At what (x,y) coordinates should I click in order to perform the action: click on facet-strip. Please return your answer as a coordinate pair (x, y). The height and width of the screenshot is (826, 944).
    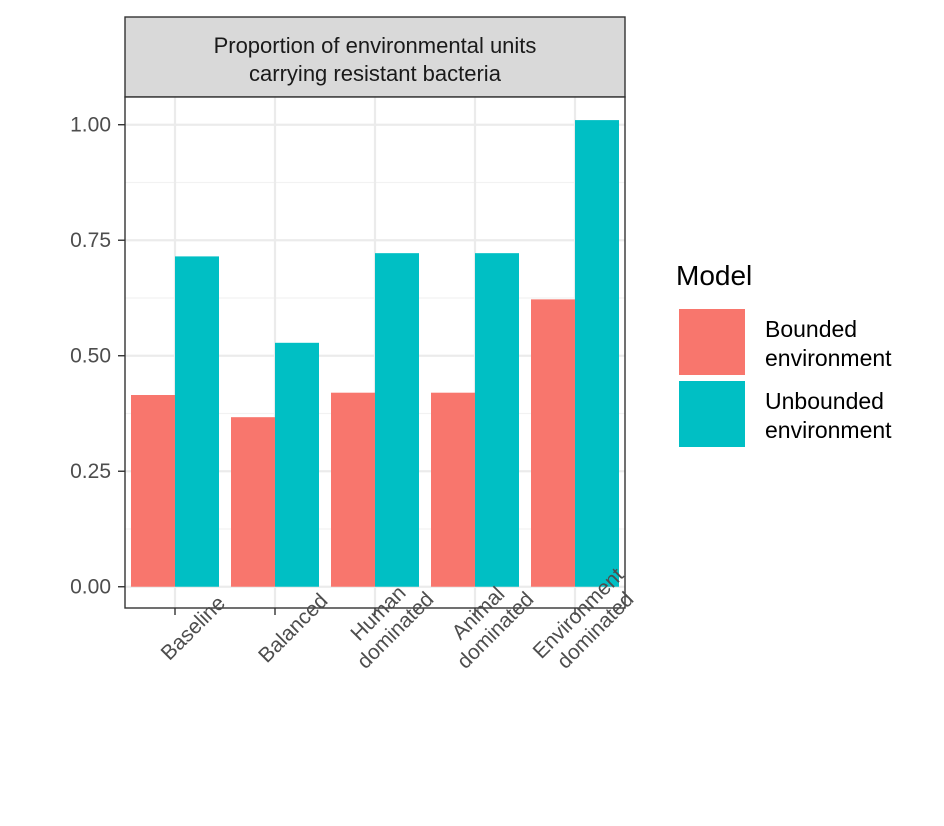
    Looking at the image, I should click on (375, 57).